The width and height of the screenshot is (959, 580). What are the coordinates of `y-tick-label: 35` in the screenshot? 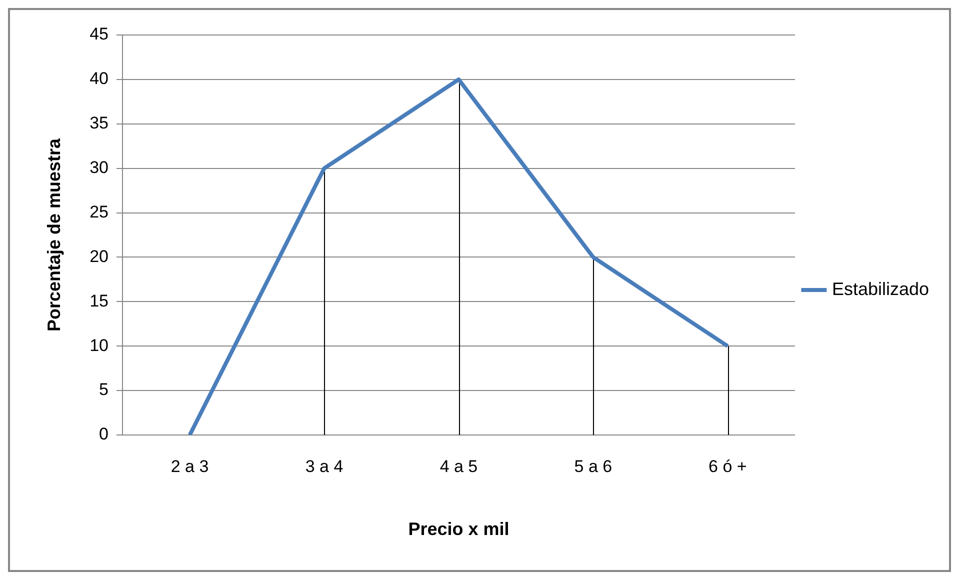 It's located at (99, 123).